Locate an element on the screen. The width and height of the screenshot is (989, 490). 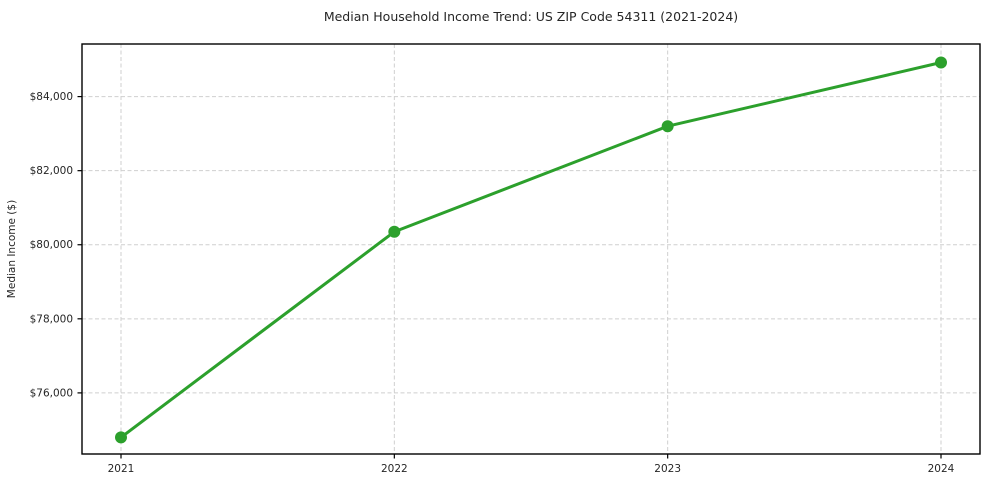
x-tick-label: 2023 is located at coordinates (667, 469).